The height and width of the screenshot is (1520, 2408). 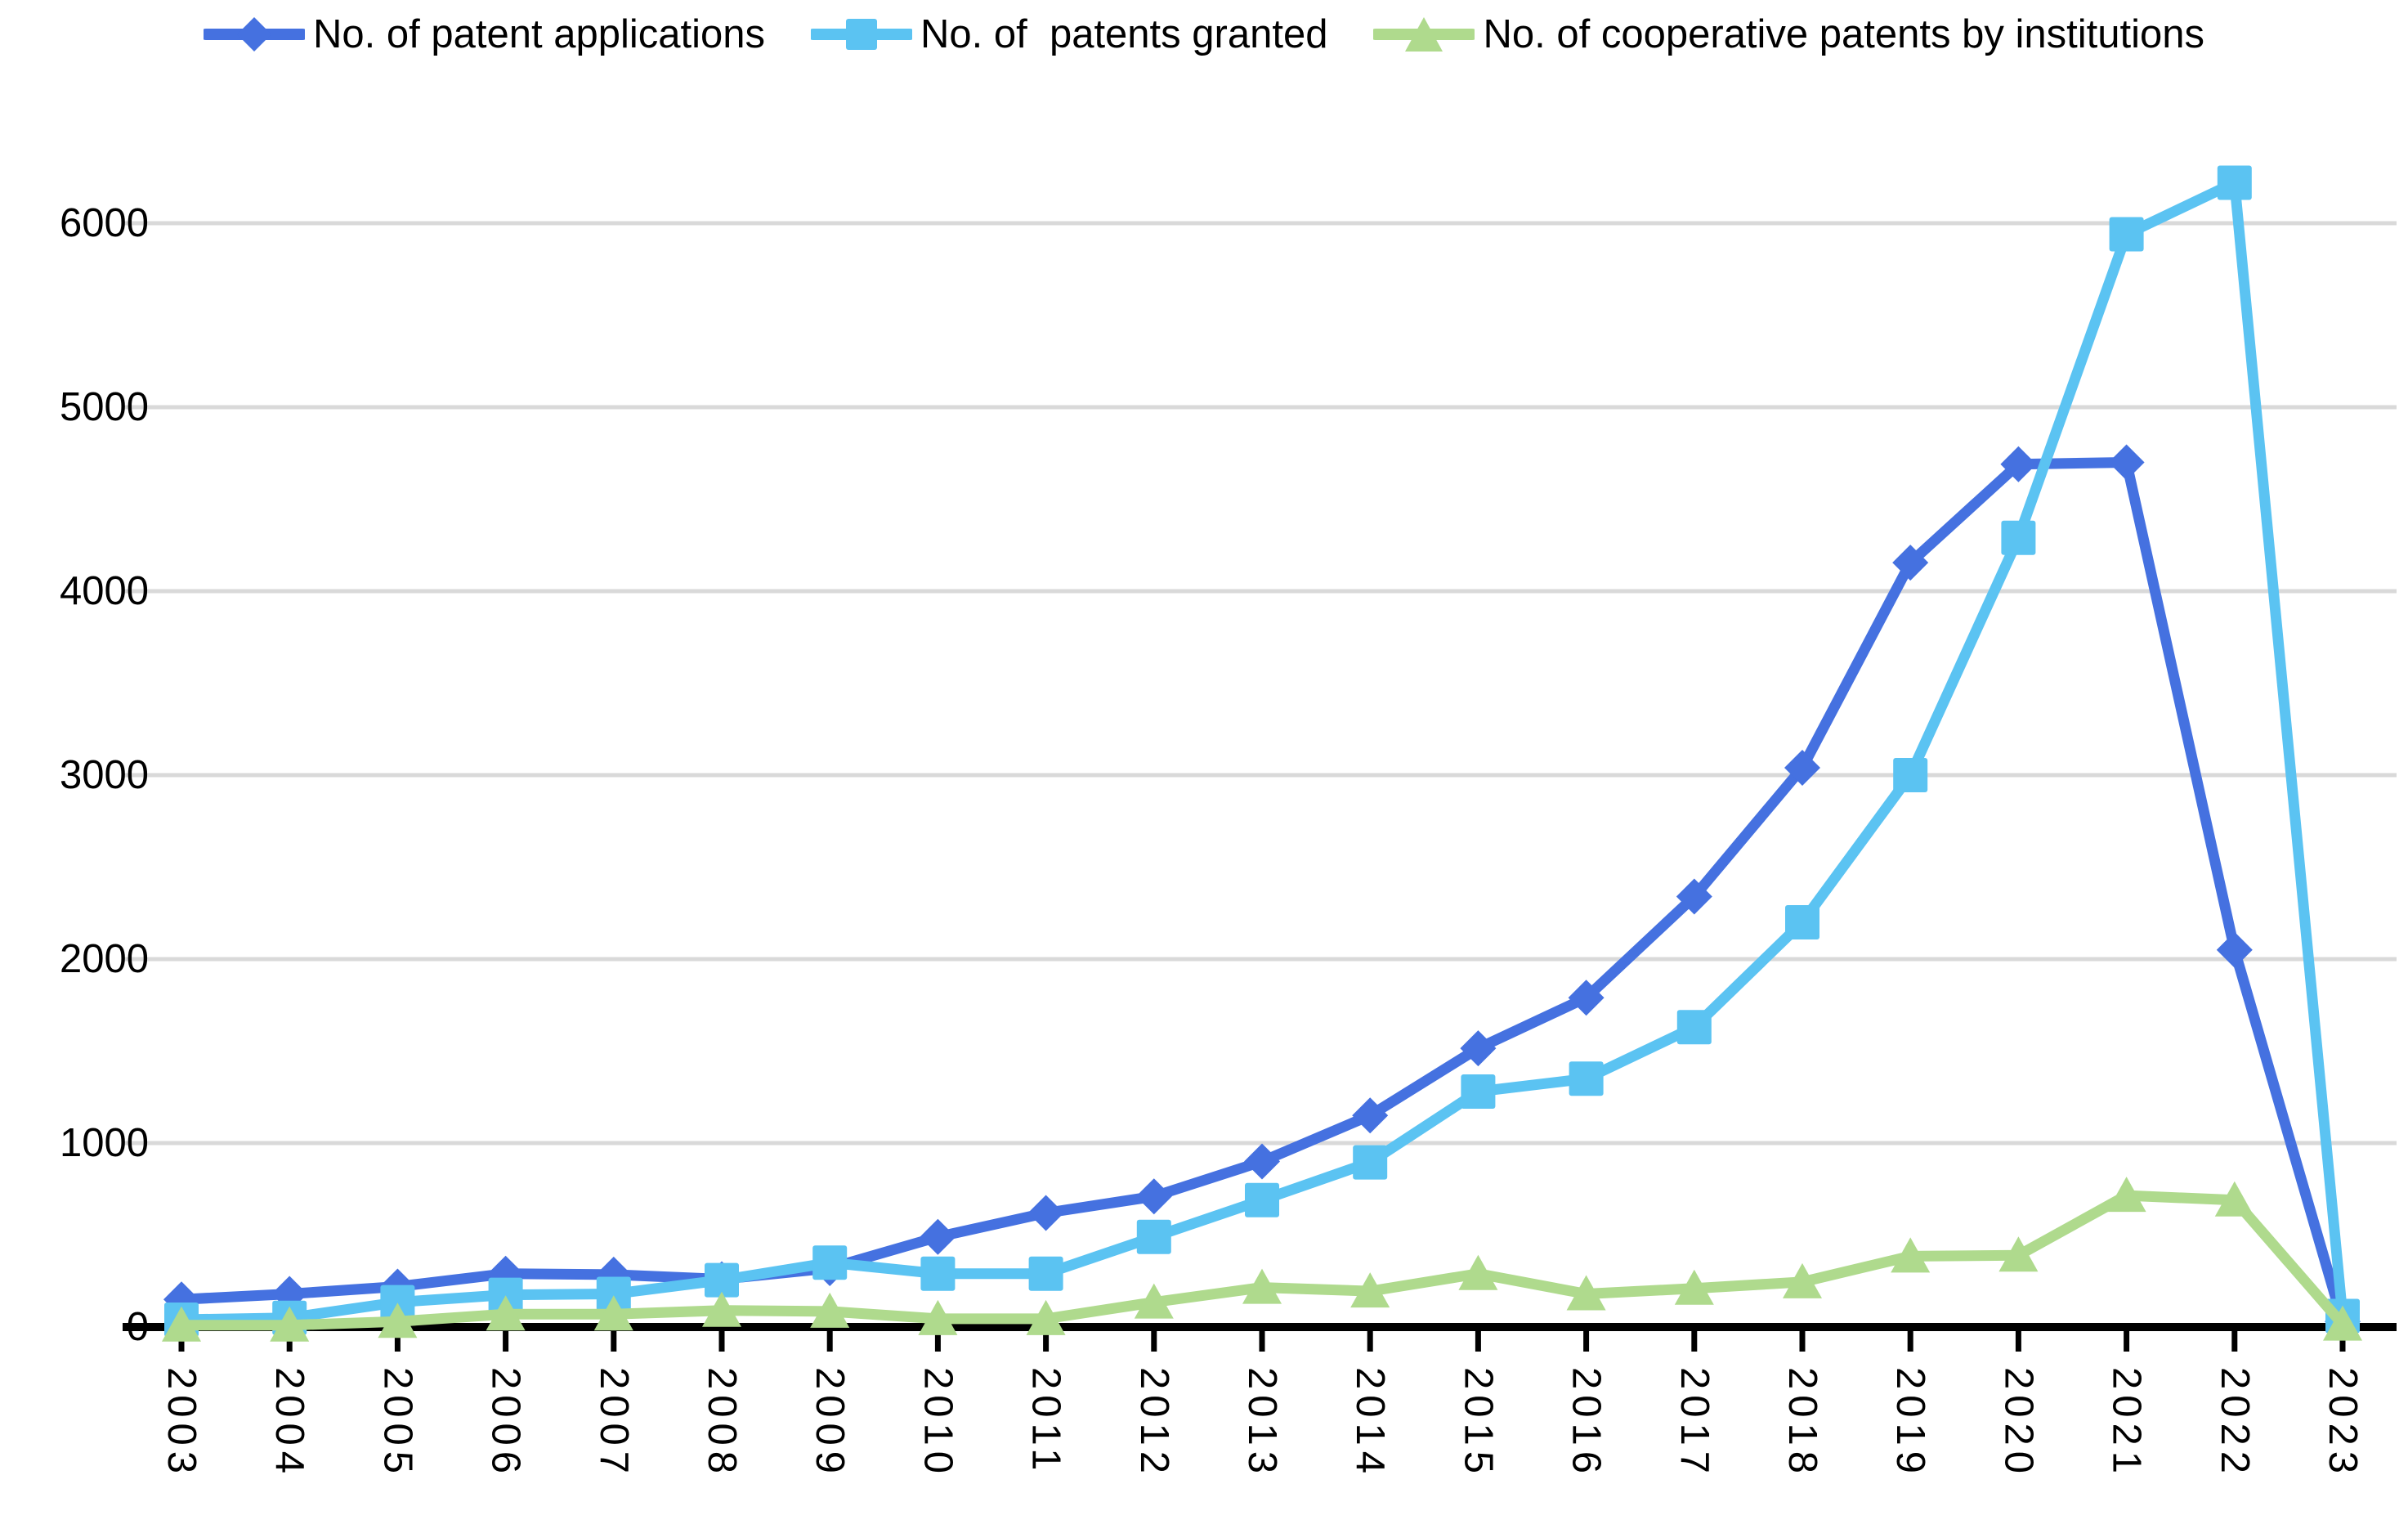 What do you see at coordinates (1154, 1423) in the screenshot?
I see `x-tick-label: 2012` at bounding box center [1154, 1423].